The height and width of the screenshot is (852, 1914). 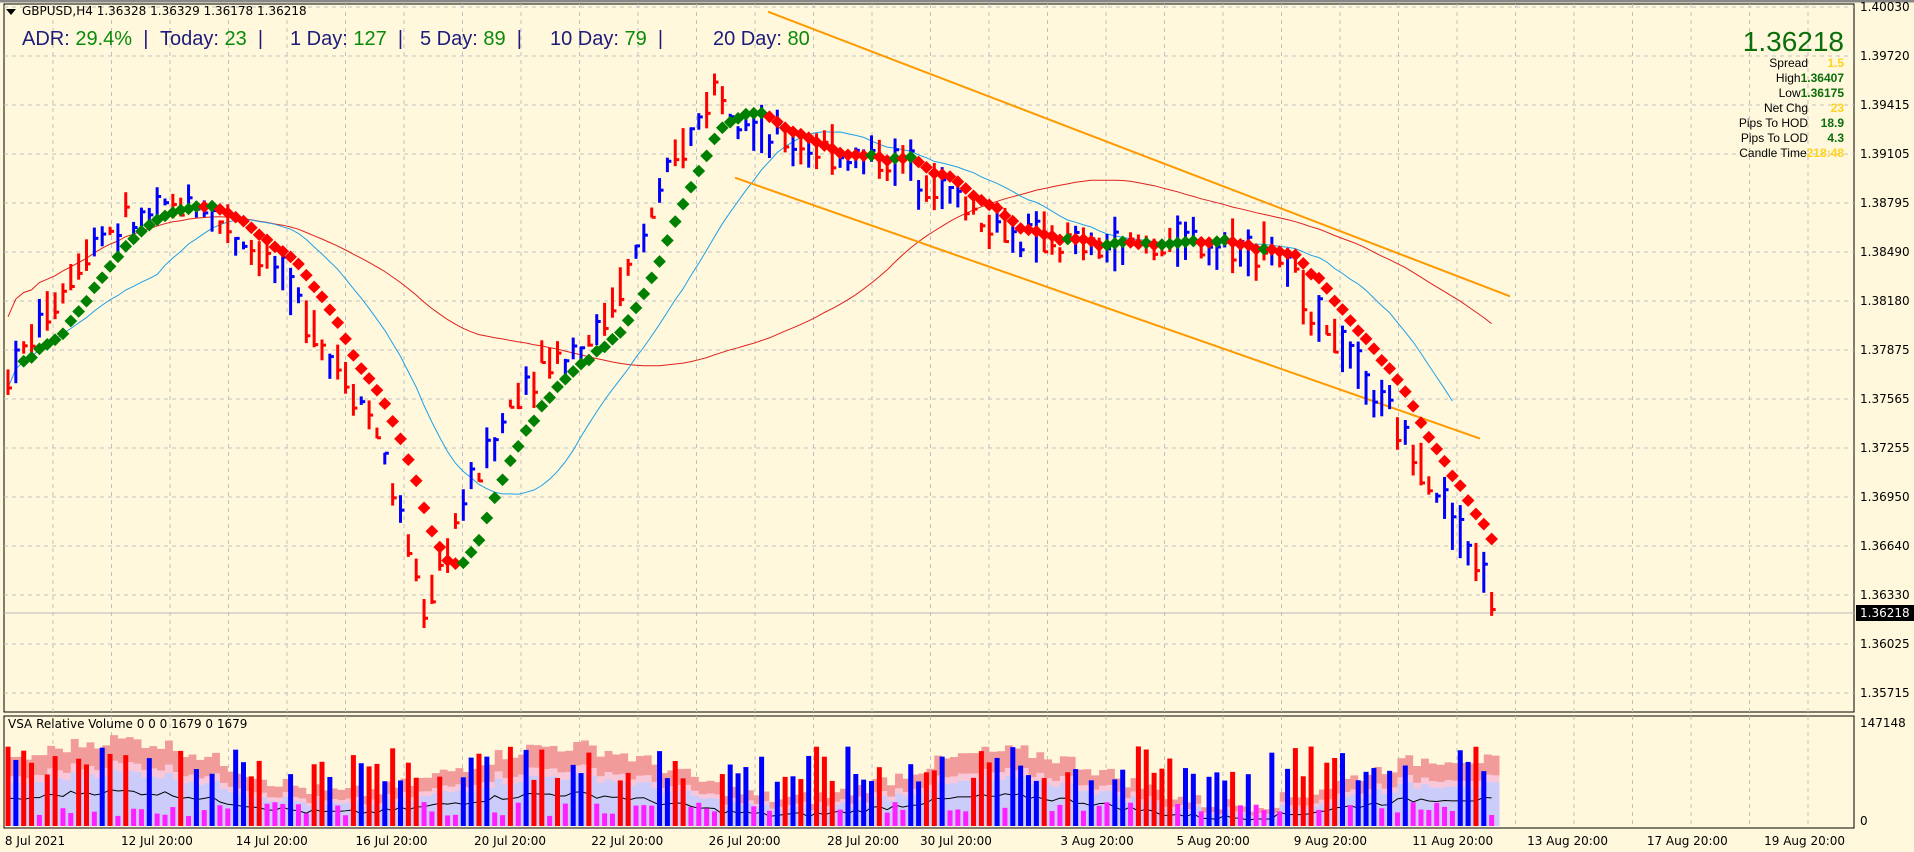 I want to click on price-tick-label: 1.39720, so click(x=1885, y=56).